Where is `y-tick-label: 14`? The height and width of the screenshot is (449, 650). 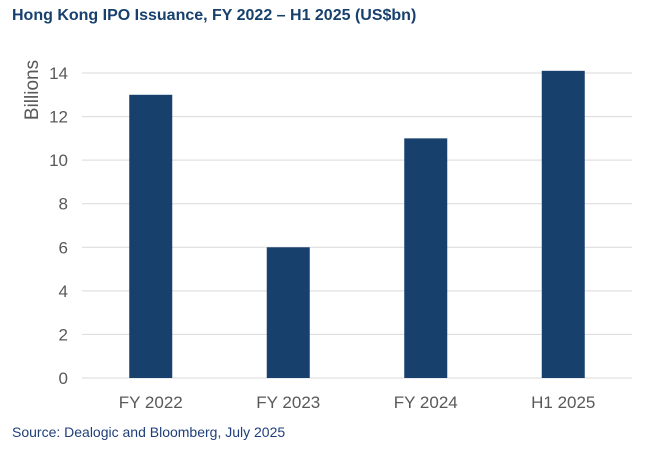
y-tick-label: 14 is located at coordinates (58, 73).